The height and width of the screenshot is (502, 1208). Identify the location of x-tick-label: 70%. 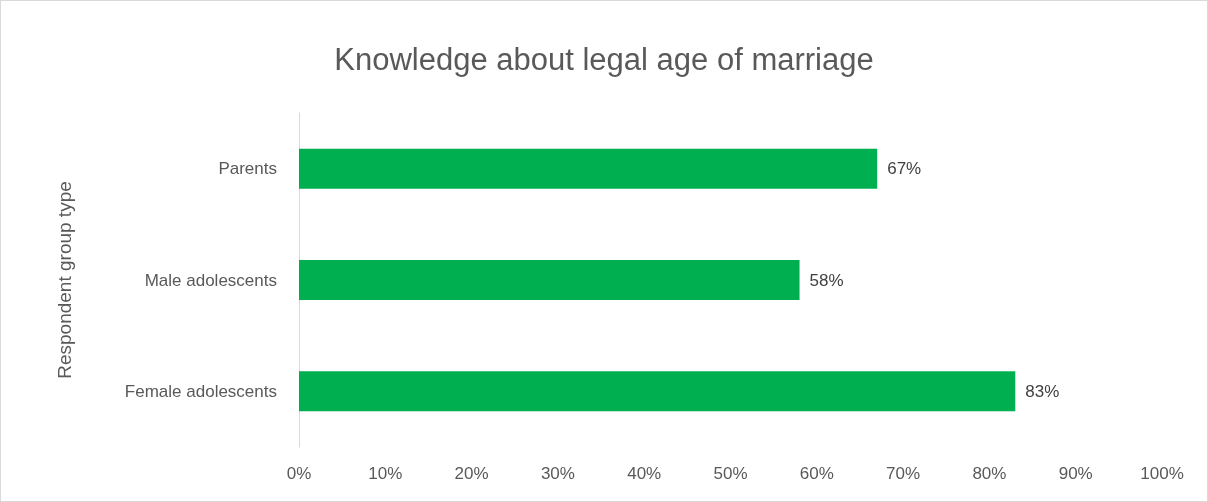
(903, 473).